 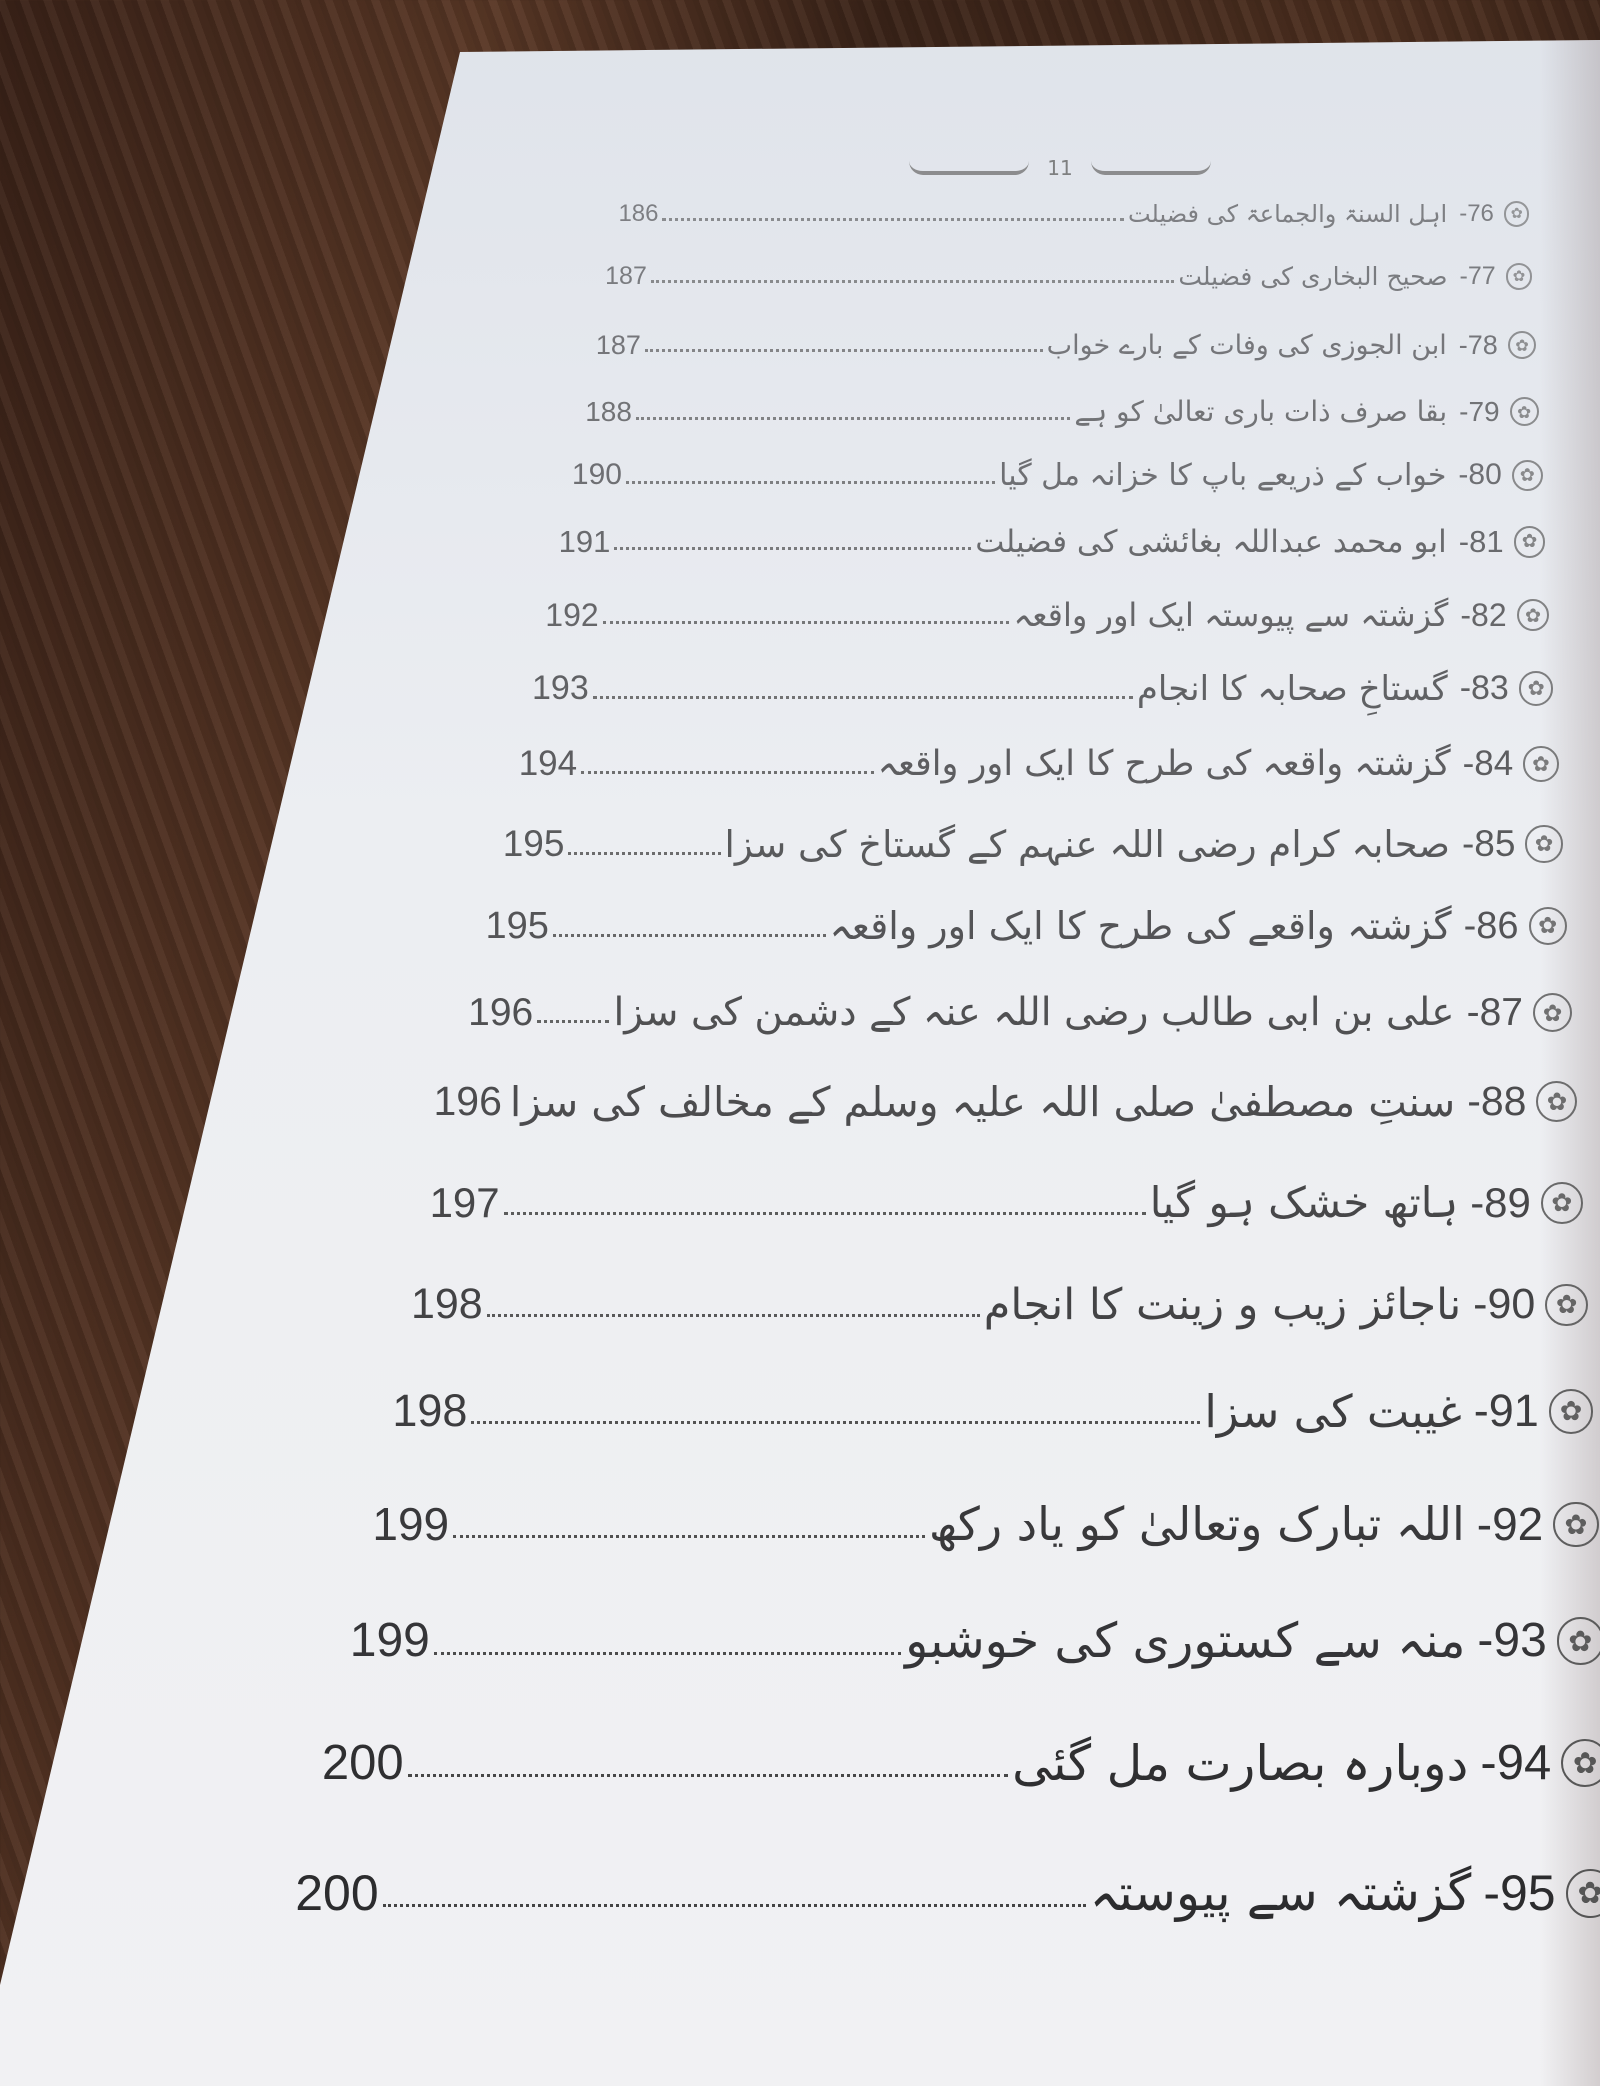 I want to click on entry-page-number: 194, so click(x=548, y=764).